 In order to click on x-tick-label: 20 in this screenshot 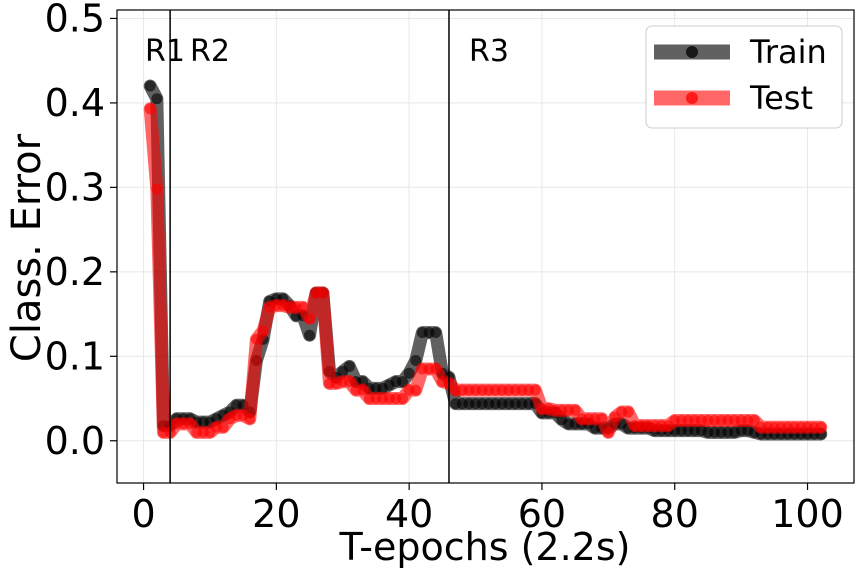, I will do `click(276, 514)`.